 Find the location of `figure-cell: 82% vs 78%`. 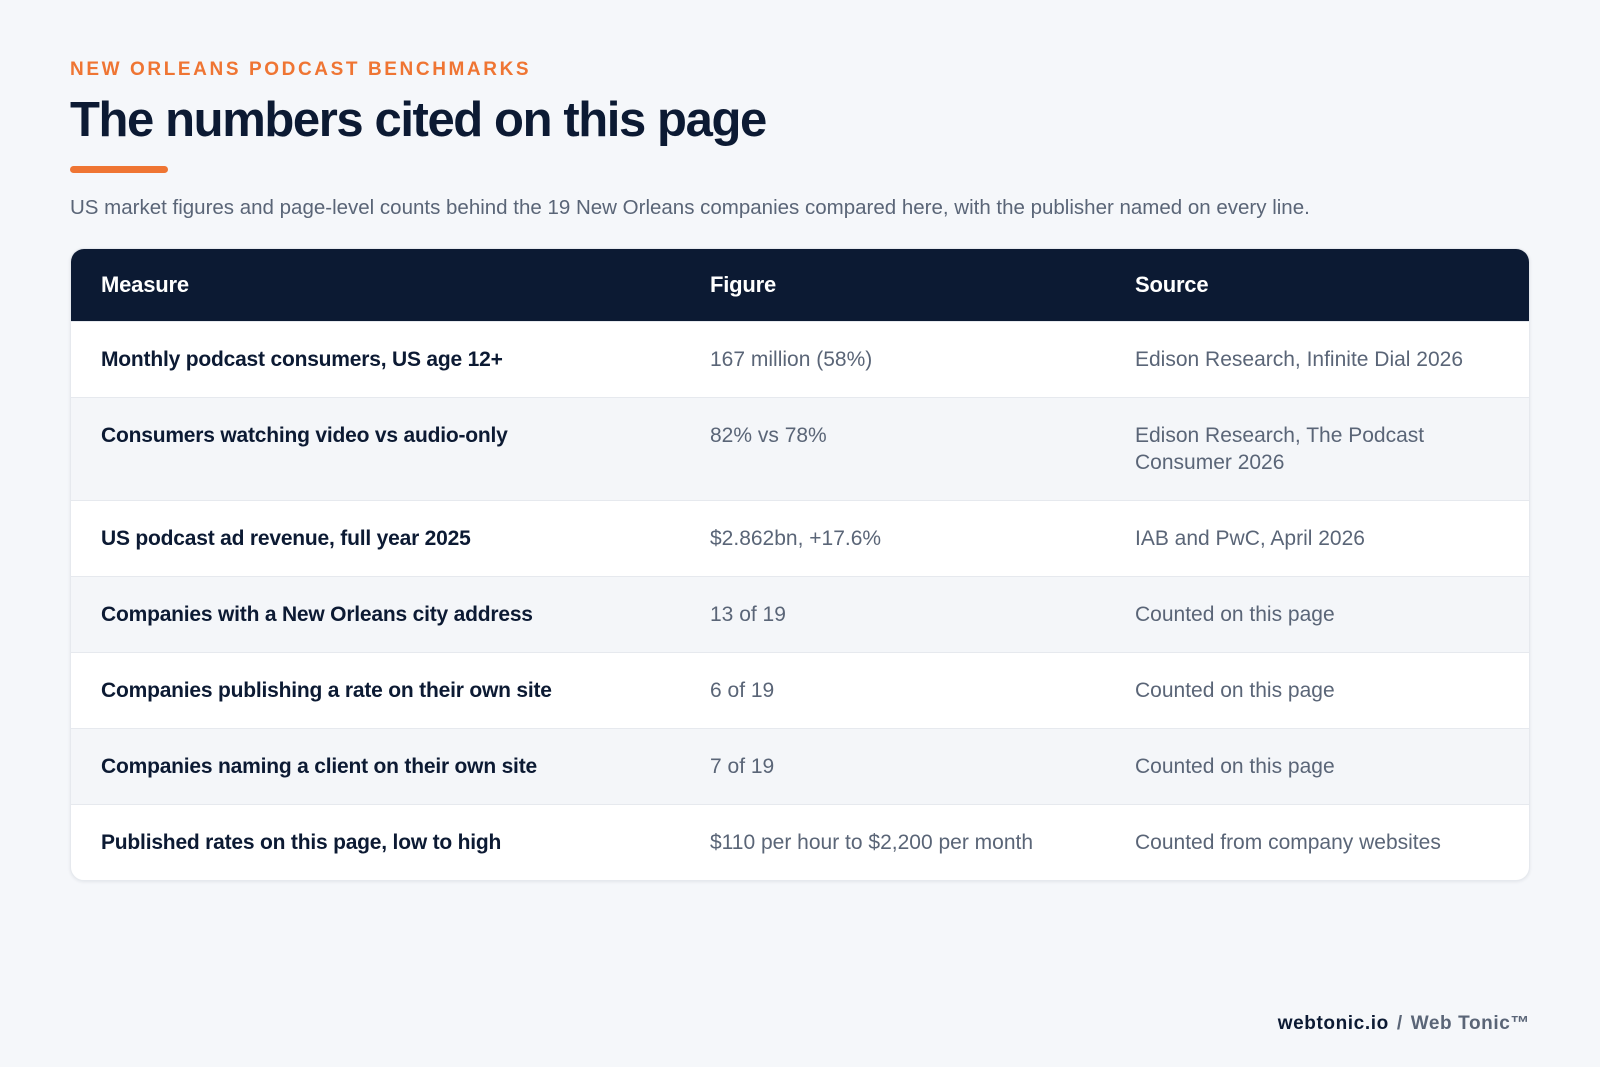

figure-cell: 82% vs 78% is located at coordinates (768, 435).